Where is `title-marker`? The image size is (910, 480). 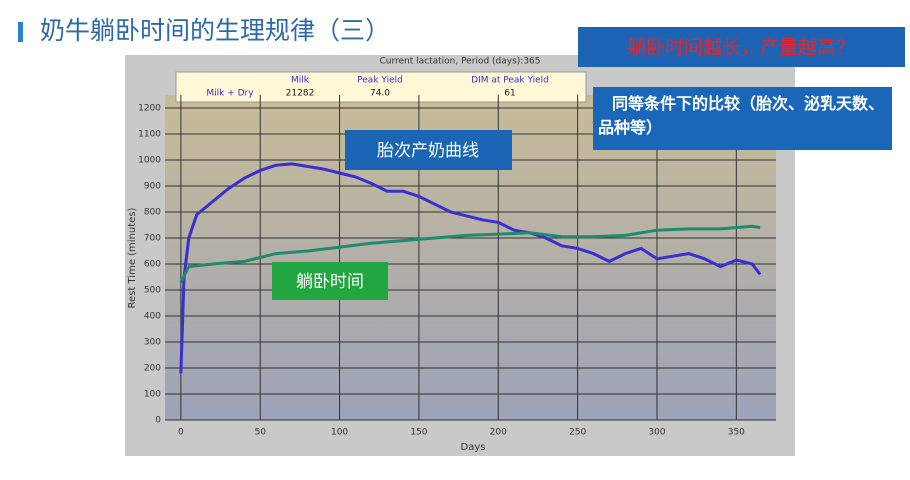 title-marker is located at coordinates (20, 32).